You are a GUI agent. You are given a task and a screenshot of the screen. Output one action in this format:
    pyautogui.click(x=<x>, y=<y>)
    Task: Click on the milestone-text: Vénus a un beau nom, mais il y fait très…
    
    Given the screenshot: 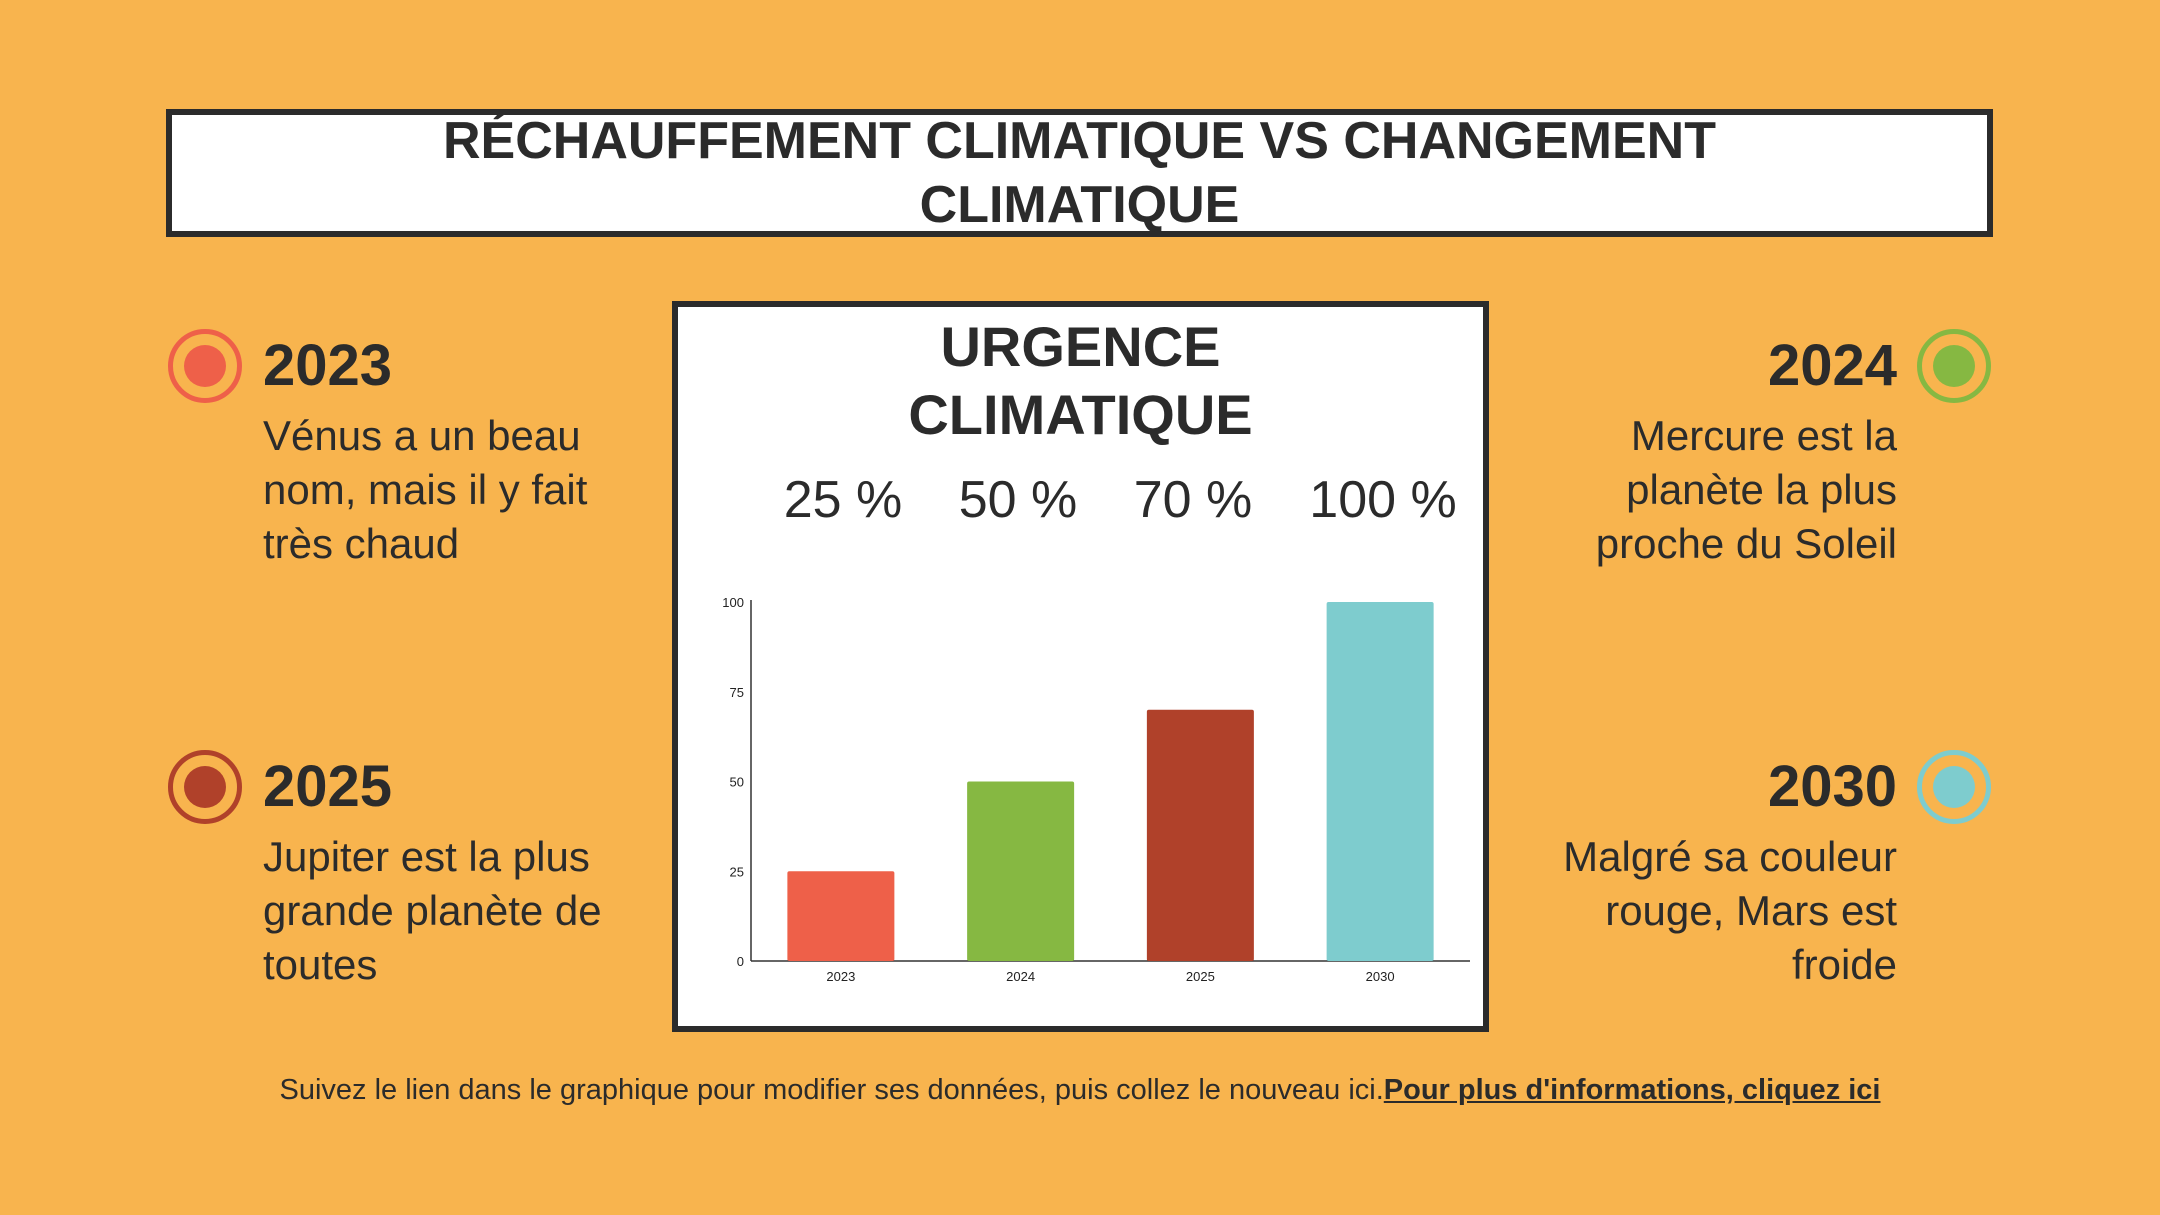 What is the action you would take?
    pyautogui.click(x=425, y=489)
    